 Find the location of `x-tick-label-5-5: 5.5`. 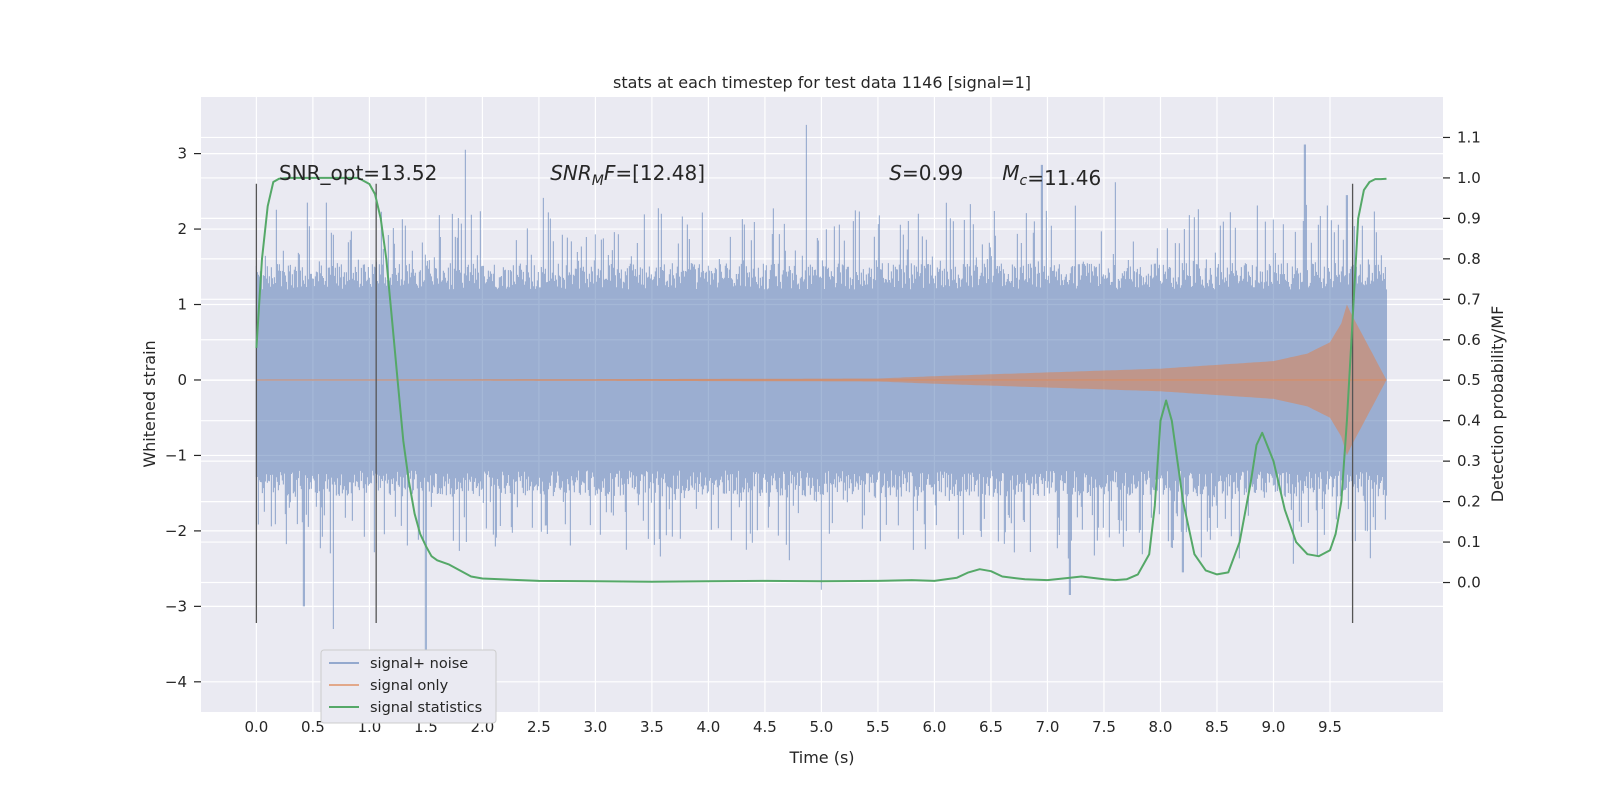

x-tick-label-5-5: 5.5 is located at coordinates (878, 727).